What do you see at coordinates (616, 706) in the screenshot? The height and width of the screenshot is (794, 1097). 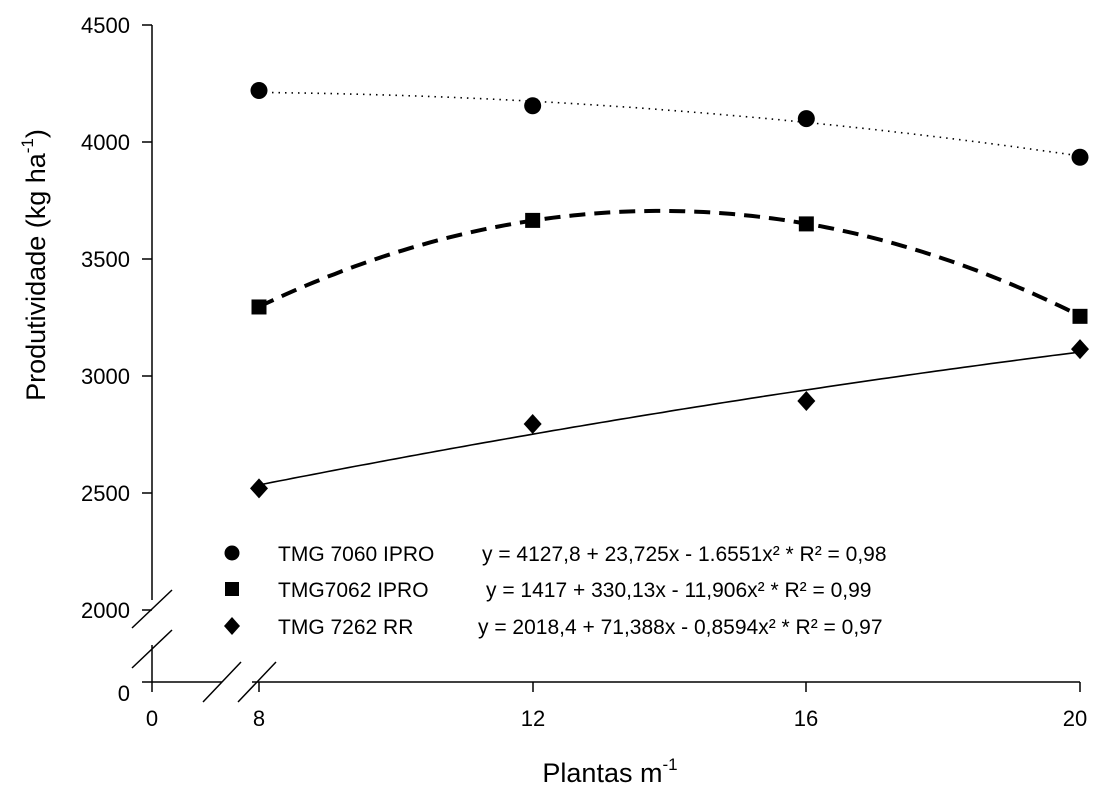 I see `x-ticks: 0 8 12 16 20` at bounding box center [616, 706].